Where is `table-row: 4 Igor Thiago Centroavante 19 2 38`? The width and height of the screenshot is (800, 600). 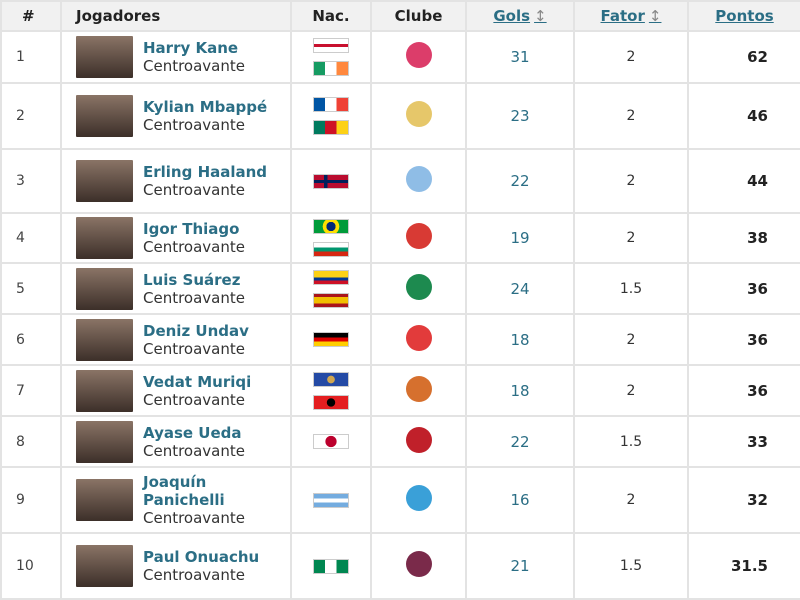 table-row: 4 Igor Thiago Centroavante 19 2 38 is located at coordinates (400, 238).